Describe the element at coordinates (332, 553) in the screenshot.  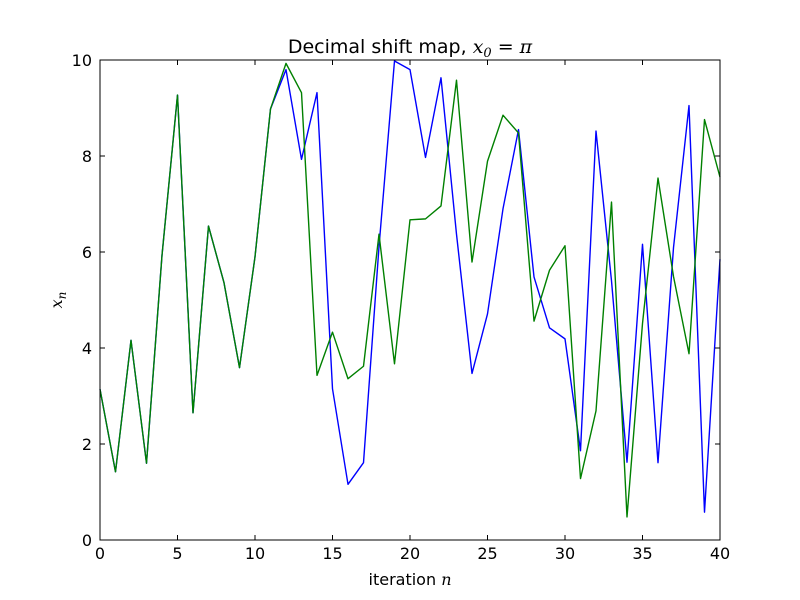
I see `x-tick-label: 15` at that location.